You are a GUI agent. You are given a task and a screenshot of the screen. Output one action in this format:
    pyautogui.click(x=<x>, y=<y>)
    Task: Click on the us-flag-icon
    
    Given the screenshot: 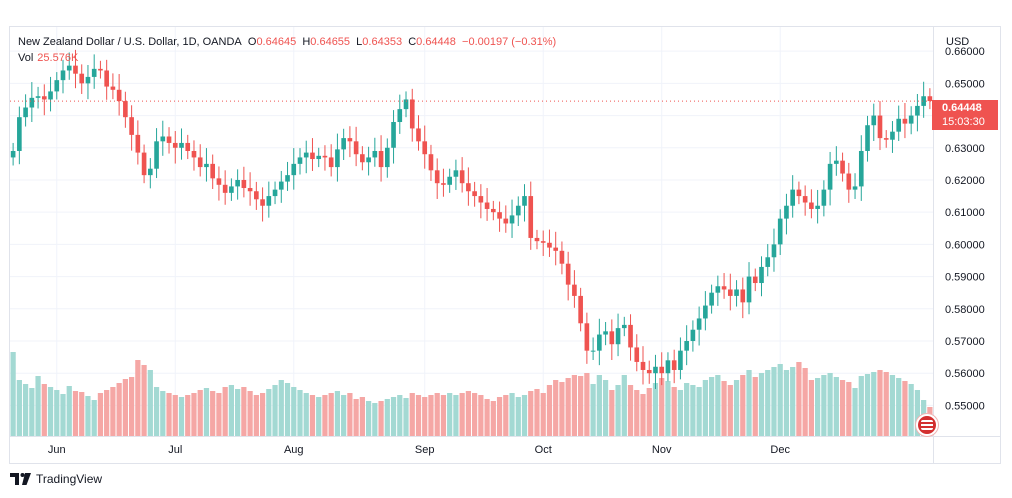 What is the action you would take?
    pyautogui.click(x=927, y=425)
    